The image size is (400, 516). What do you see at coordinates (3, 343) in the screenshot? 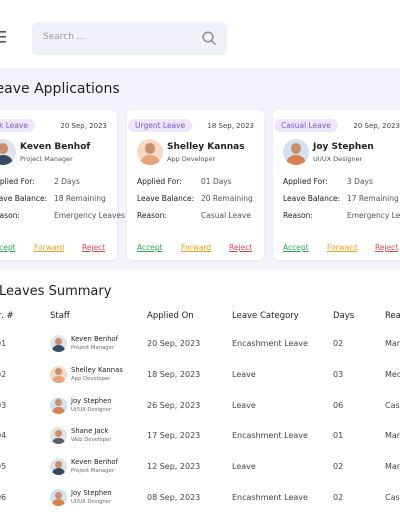
I see `serial: 01` at bounding box center [3, 343].